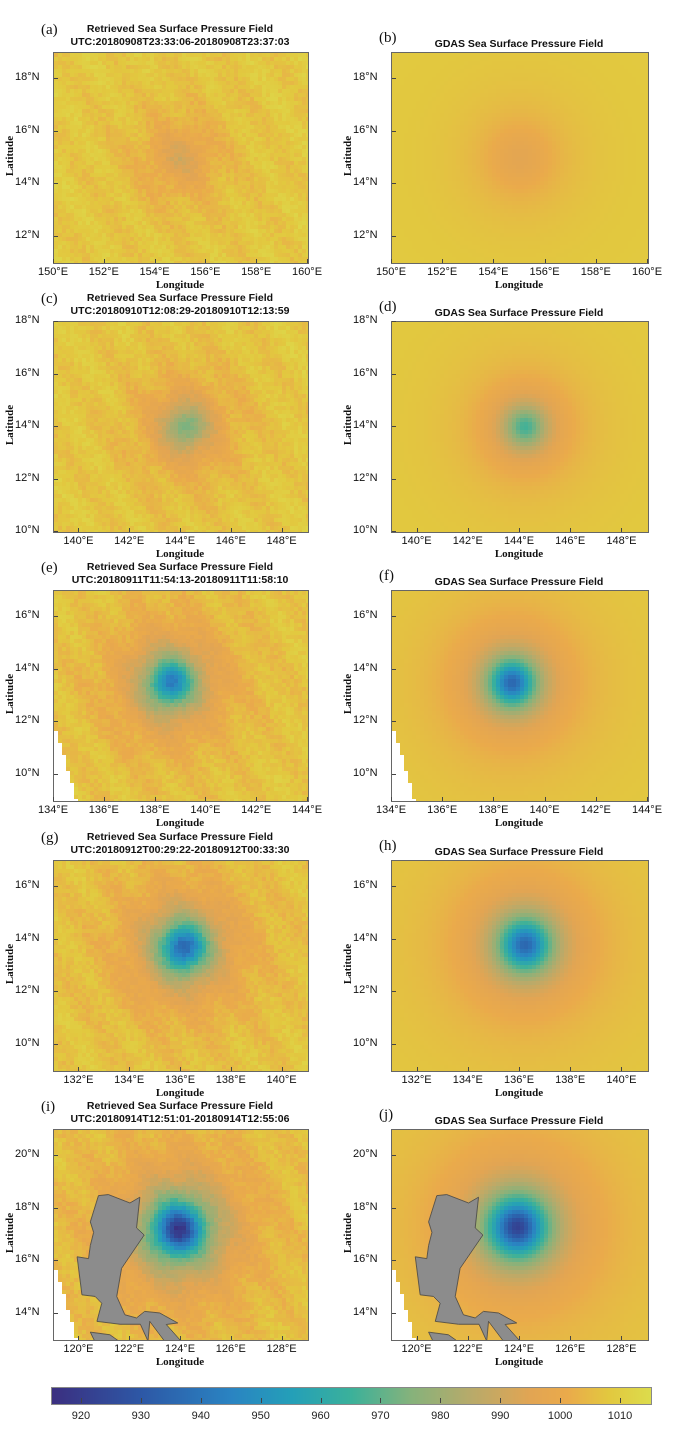  Describe the element at coordinates (180, 850) in the screenshot. I see `panel-time-range: UTC:20180912T00:29:22-20180912T00:33:30` at that location.